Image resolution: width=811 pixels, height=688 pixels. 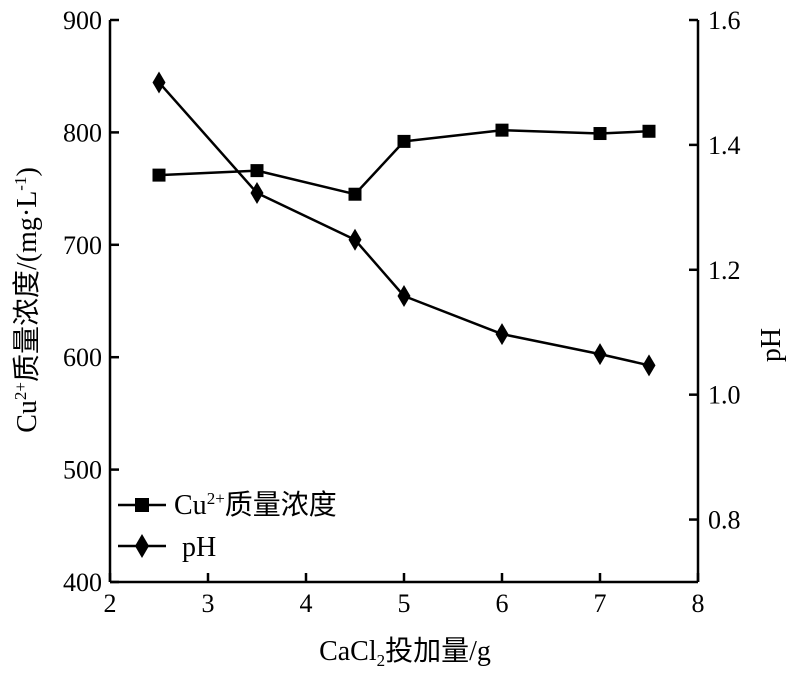 I want to click on legend: Cu2+质量浓度 pH, so click(x=227, y=526).